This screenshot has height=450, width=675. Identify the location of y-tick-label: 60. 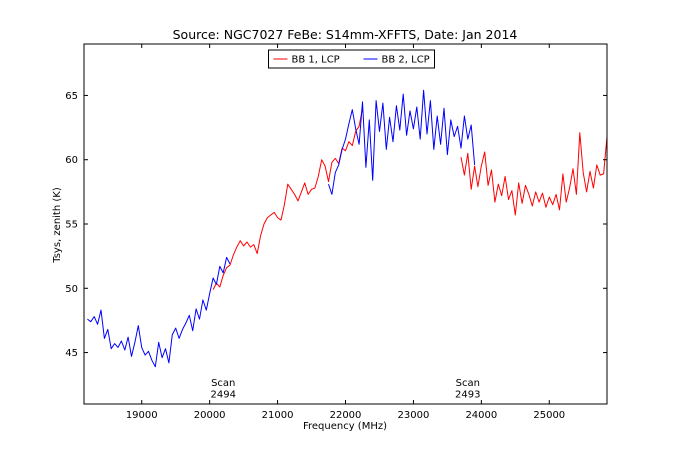
(71, 160).